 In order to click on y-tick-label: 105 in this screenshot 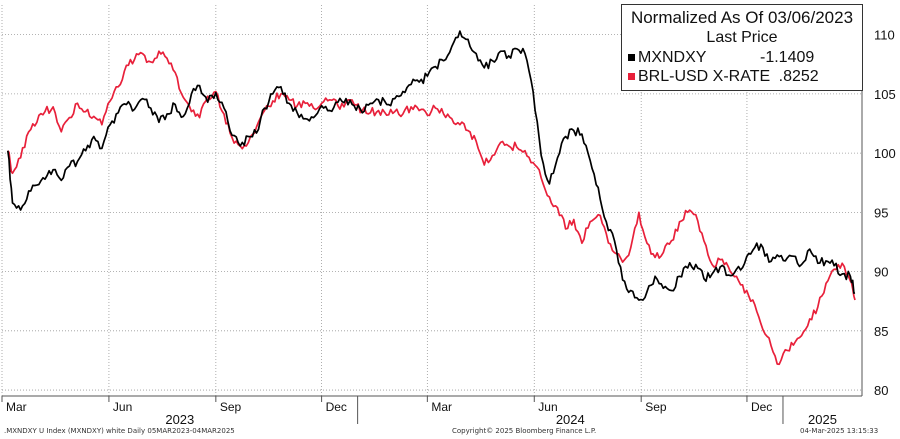, I will do `click(885, 94)`.